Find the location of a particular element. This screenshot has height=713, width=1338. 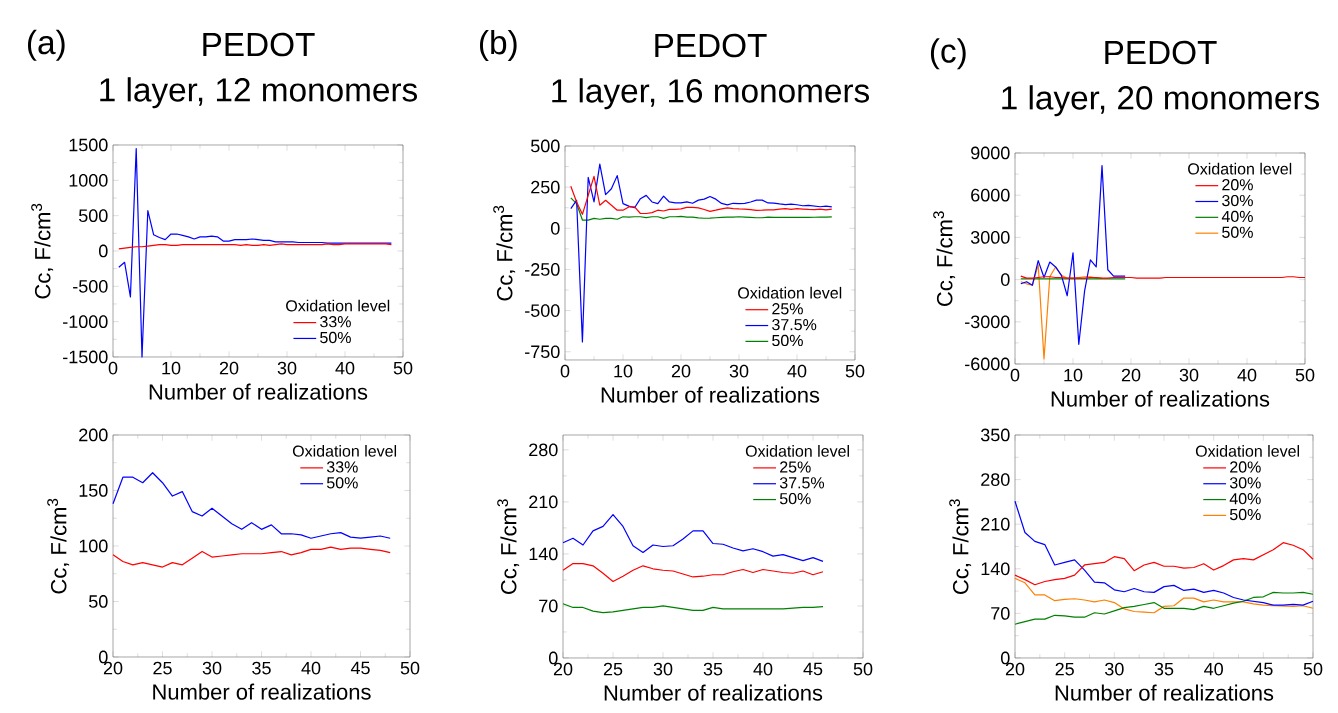

y-tick-label: -250 is located at coordinates (542, 269).